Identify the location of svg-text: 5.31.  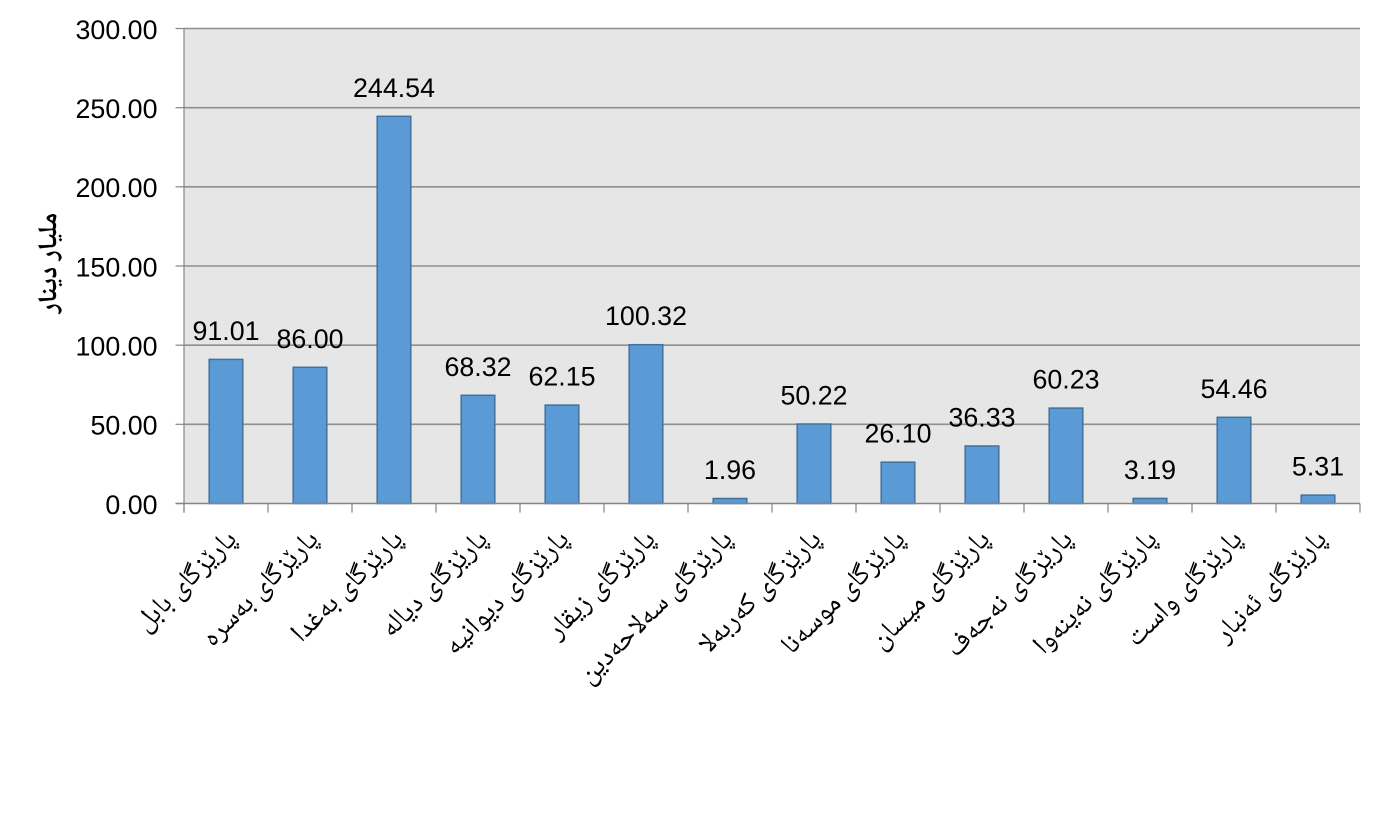
(1318, 467).